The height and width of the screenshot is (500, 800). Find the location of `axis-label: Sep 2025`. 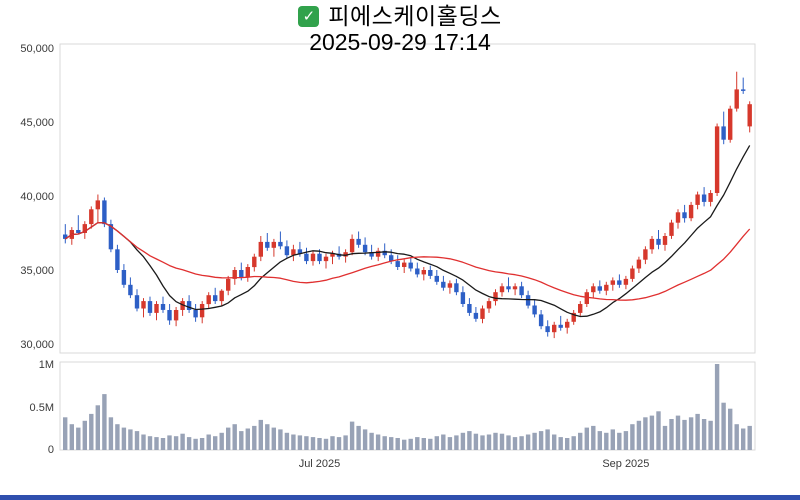

axis-label: Sep 2025 is located at coordinates (625, 464).